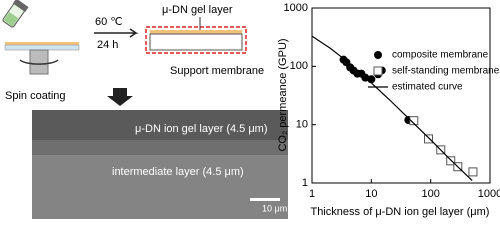 Image resolution: width=500 pixels, height=240 pixels. Describe the element at coordinates (201, 129) in the screenshot. I see `sem-layer1: μ-DN ion gel layer (4.5 μm)` at that location.